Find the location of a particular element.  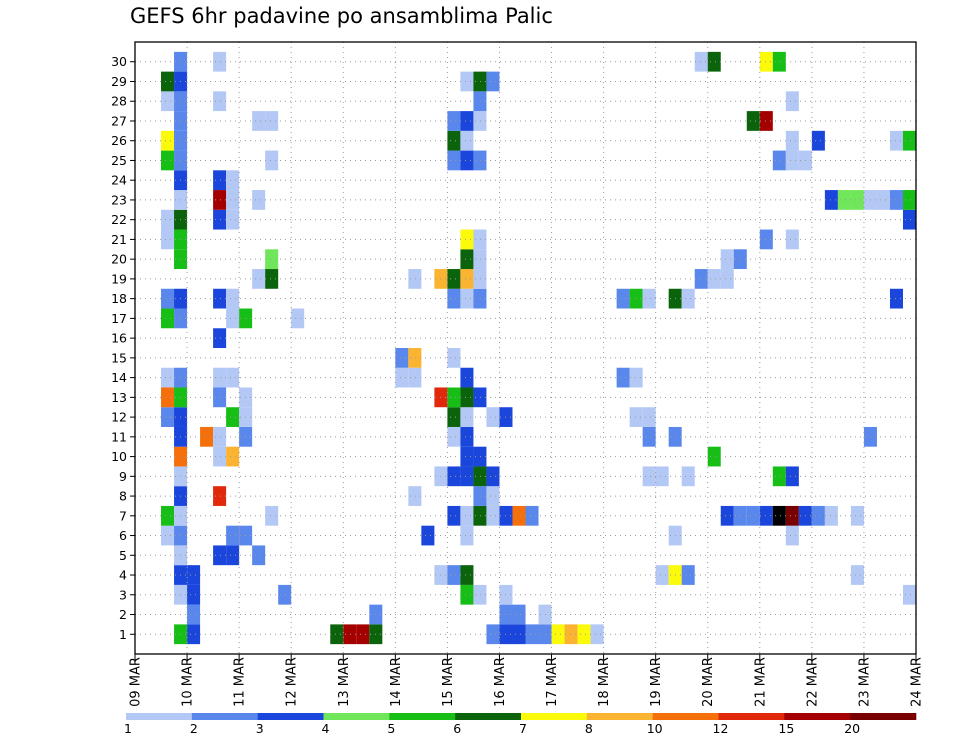

y-tick-label: 6 is located at coordinates (123, 535).